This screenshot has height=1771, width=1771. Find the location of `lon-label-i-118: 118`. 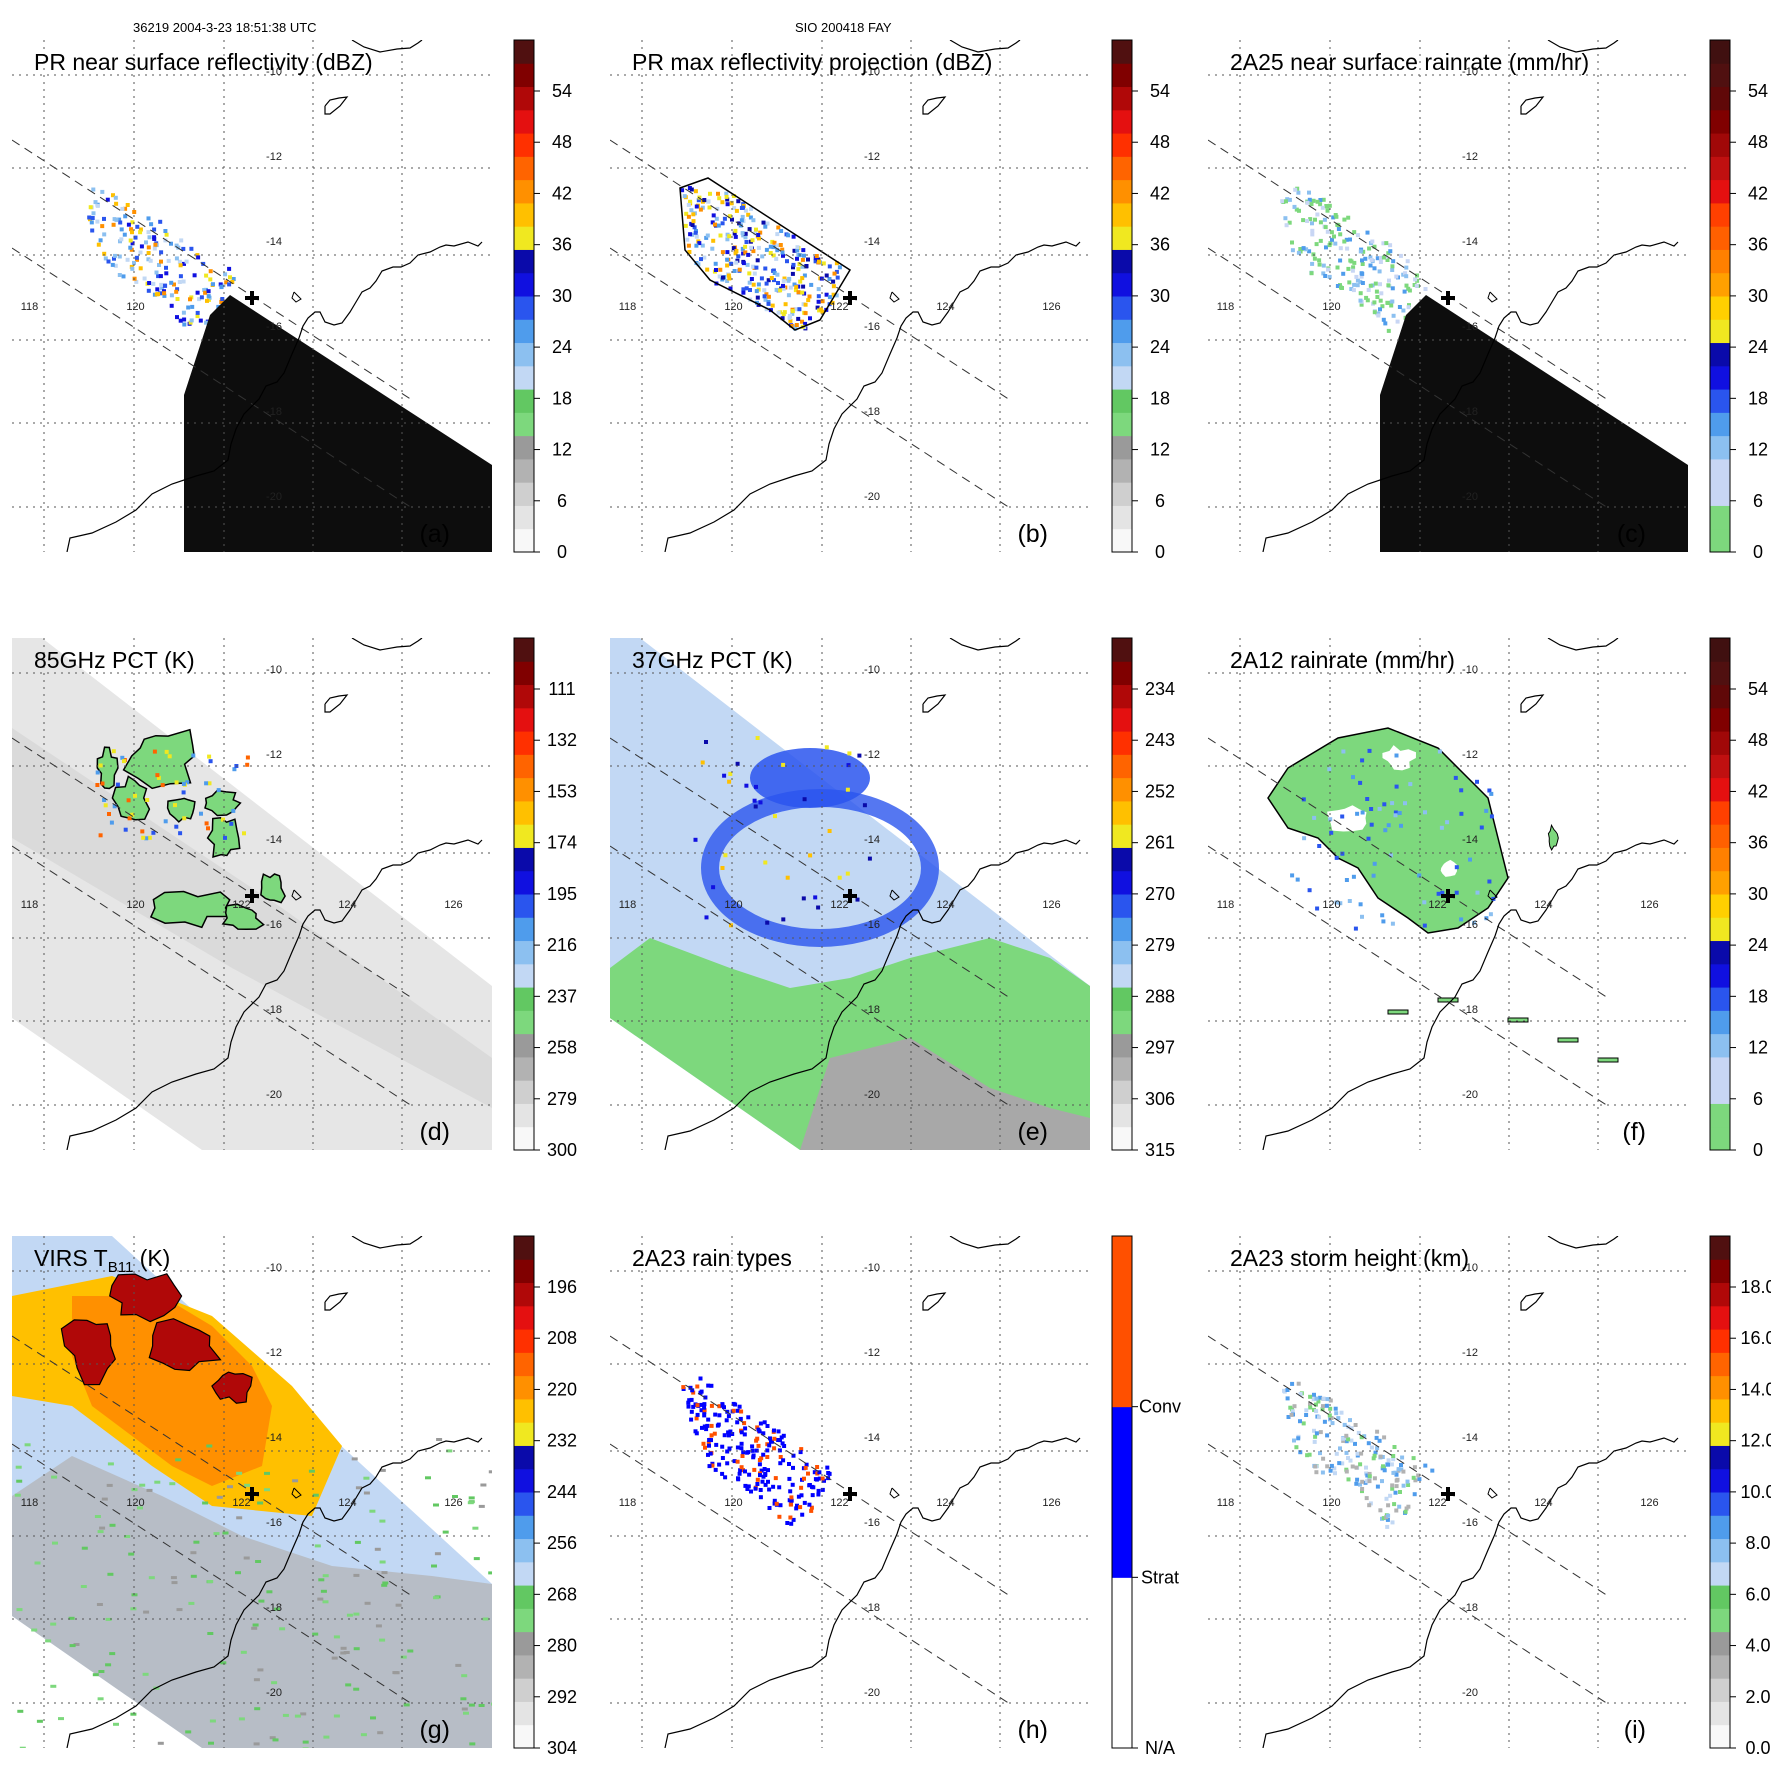

lon-label-i-118: 118 is located at coordinates (1226, 1503).